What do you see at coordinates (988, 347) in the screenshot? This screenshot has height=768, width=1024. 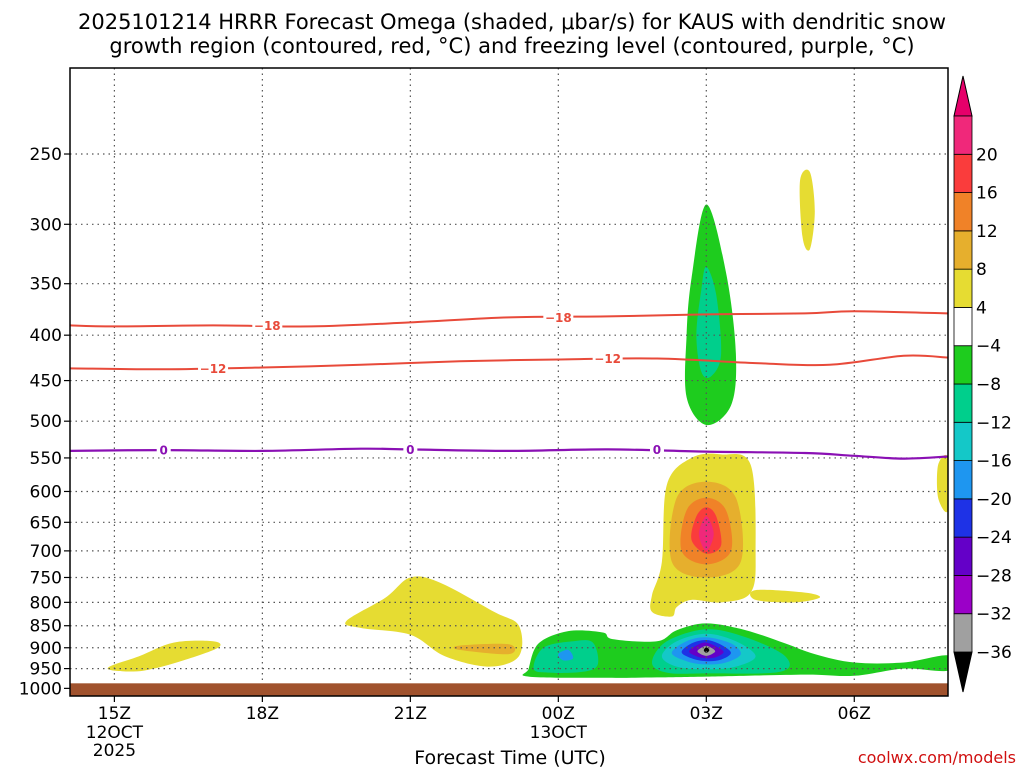 I see `colorbar-label: −4` at bounding box center [988, 347].